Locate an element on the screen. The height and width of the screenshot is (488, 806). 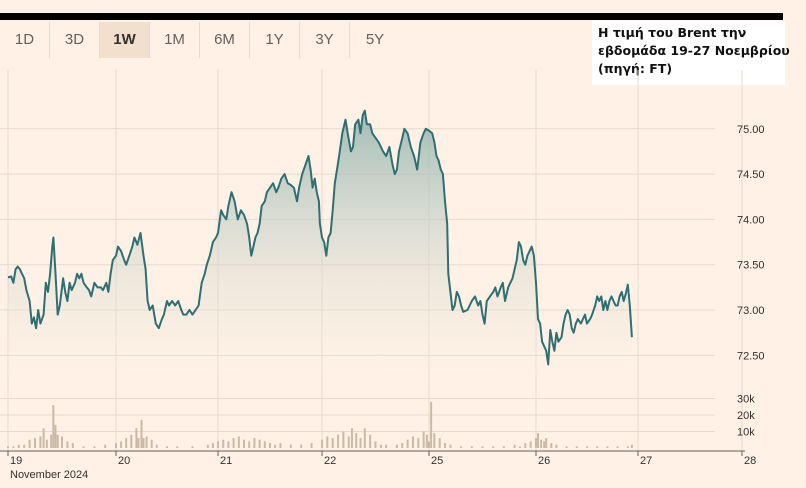
volume-tick-label: 30k is located at coordinates (746, 400).